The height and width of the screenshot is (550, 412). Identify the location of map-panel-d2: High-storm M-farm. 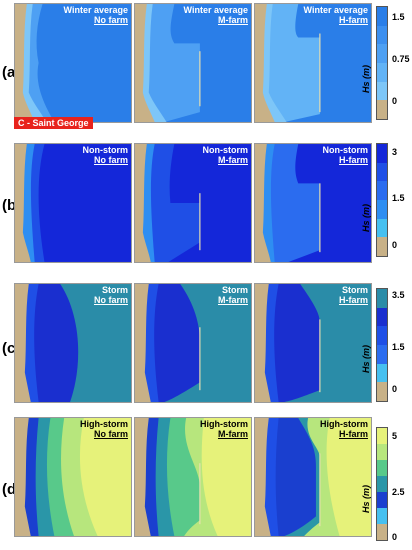
(193, 477).